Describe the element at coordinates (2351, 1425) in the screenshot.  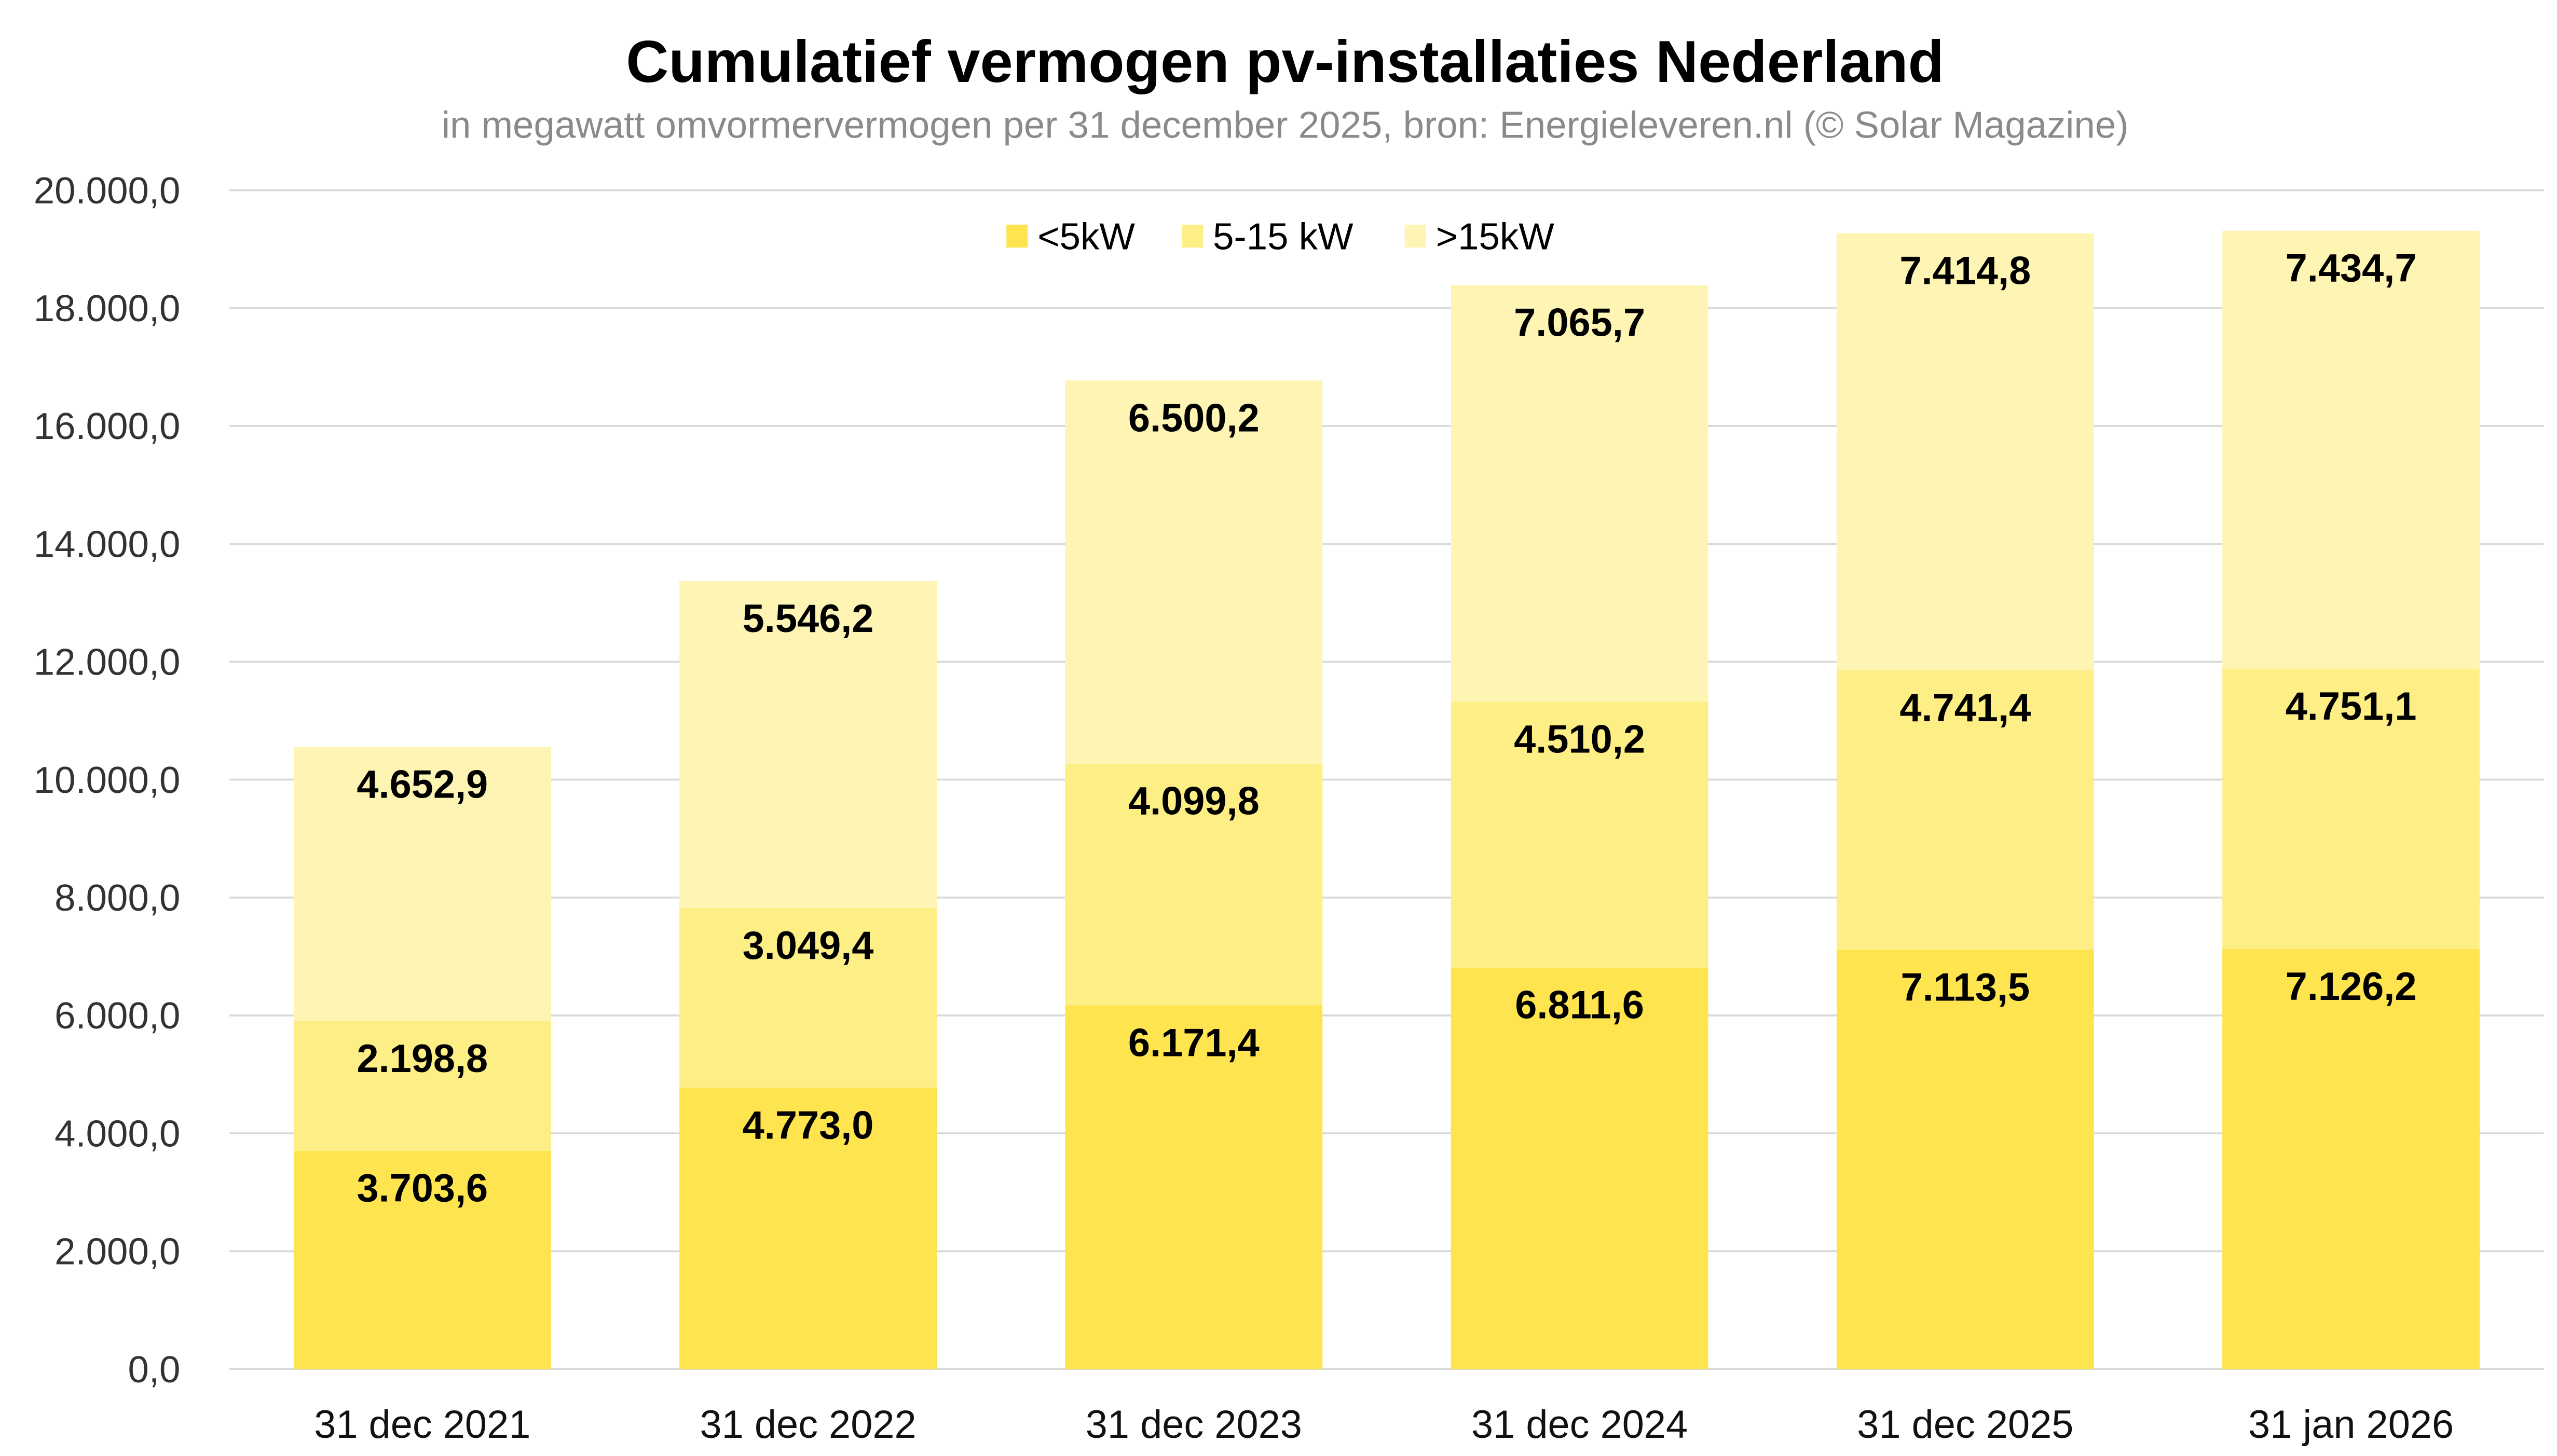
I see `x-tick-label: 31 jan 2026` at that location.